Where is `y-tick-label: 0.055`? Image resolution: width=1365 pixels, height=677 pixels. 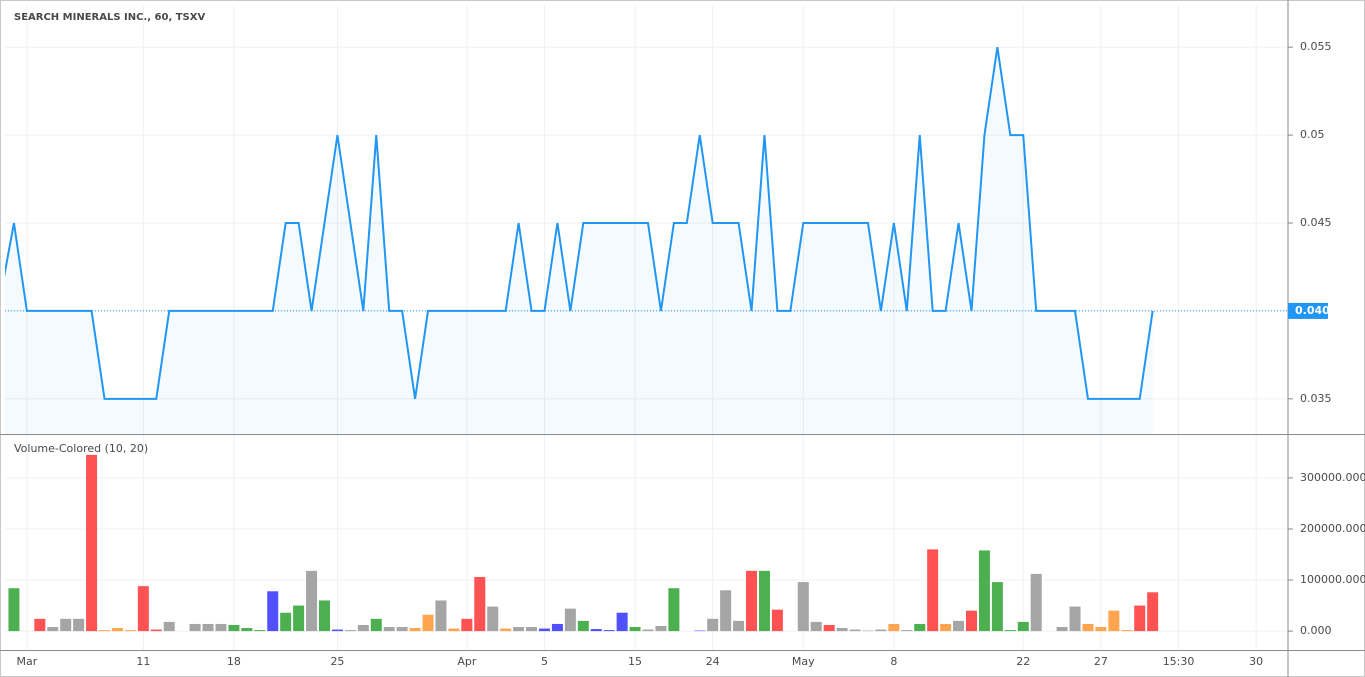
y-tick-label: 0.055 is located at coordinates (1316, 46).